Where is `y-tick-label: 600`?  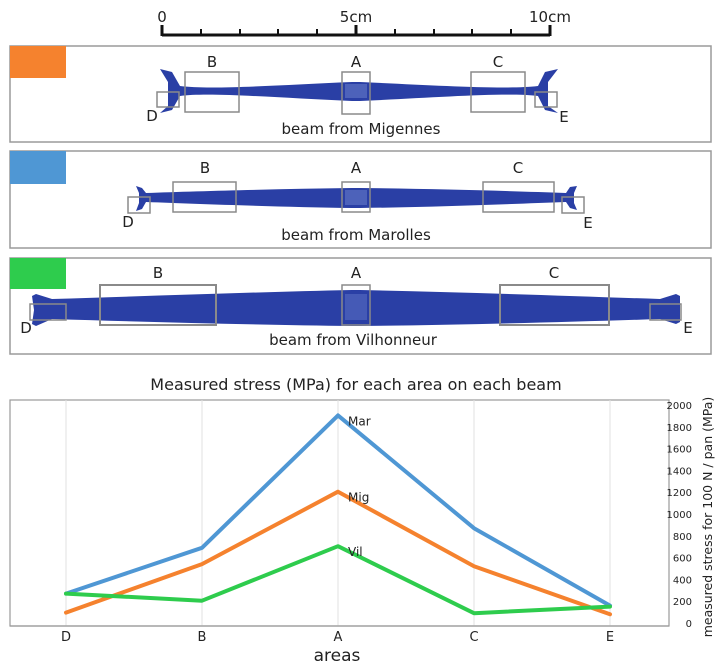 y-tick-label: 600 is located at coordinates (682, 559).